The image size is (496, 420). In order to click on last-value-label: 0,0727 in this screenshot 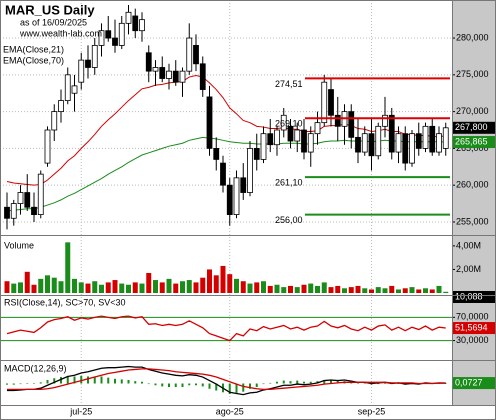, I will do `click(469, 382)`.